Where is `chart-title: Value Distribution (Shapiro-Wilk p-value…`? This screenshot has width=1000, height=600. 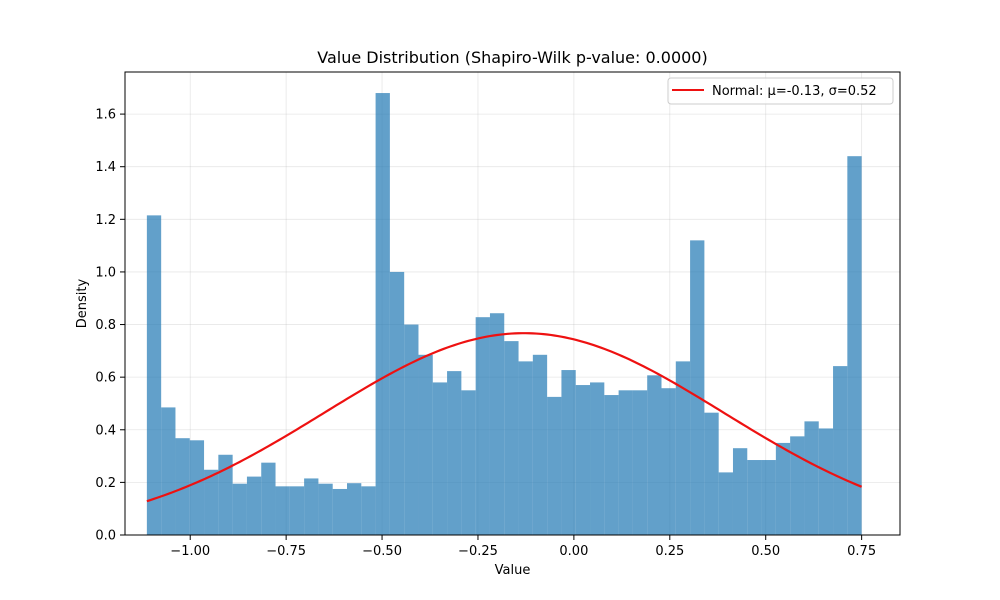 chart-title: Value Distribution (Shapiro-Wilk p-value… is located at coordinates (512, 57).